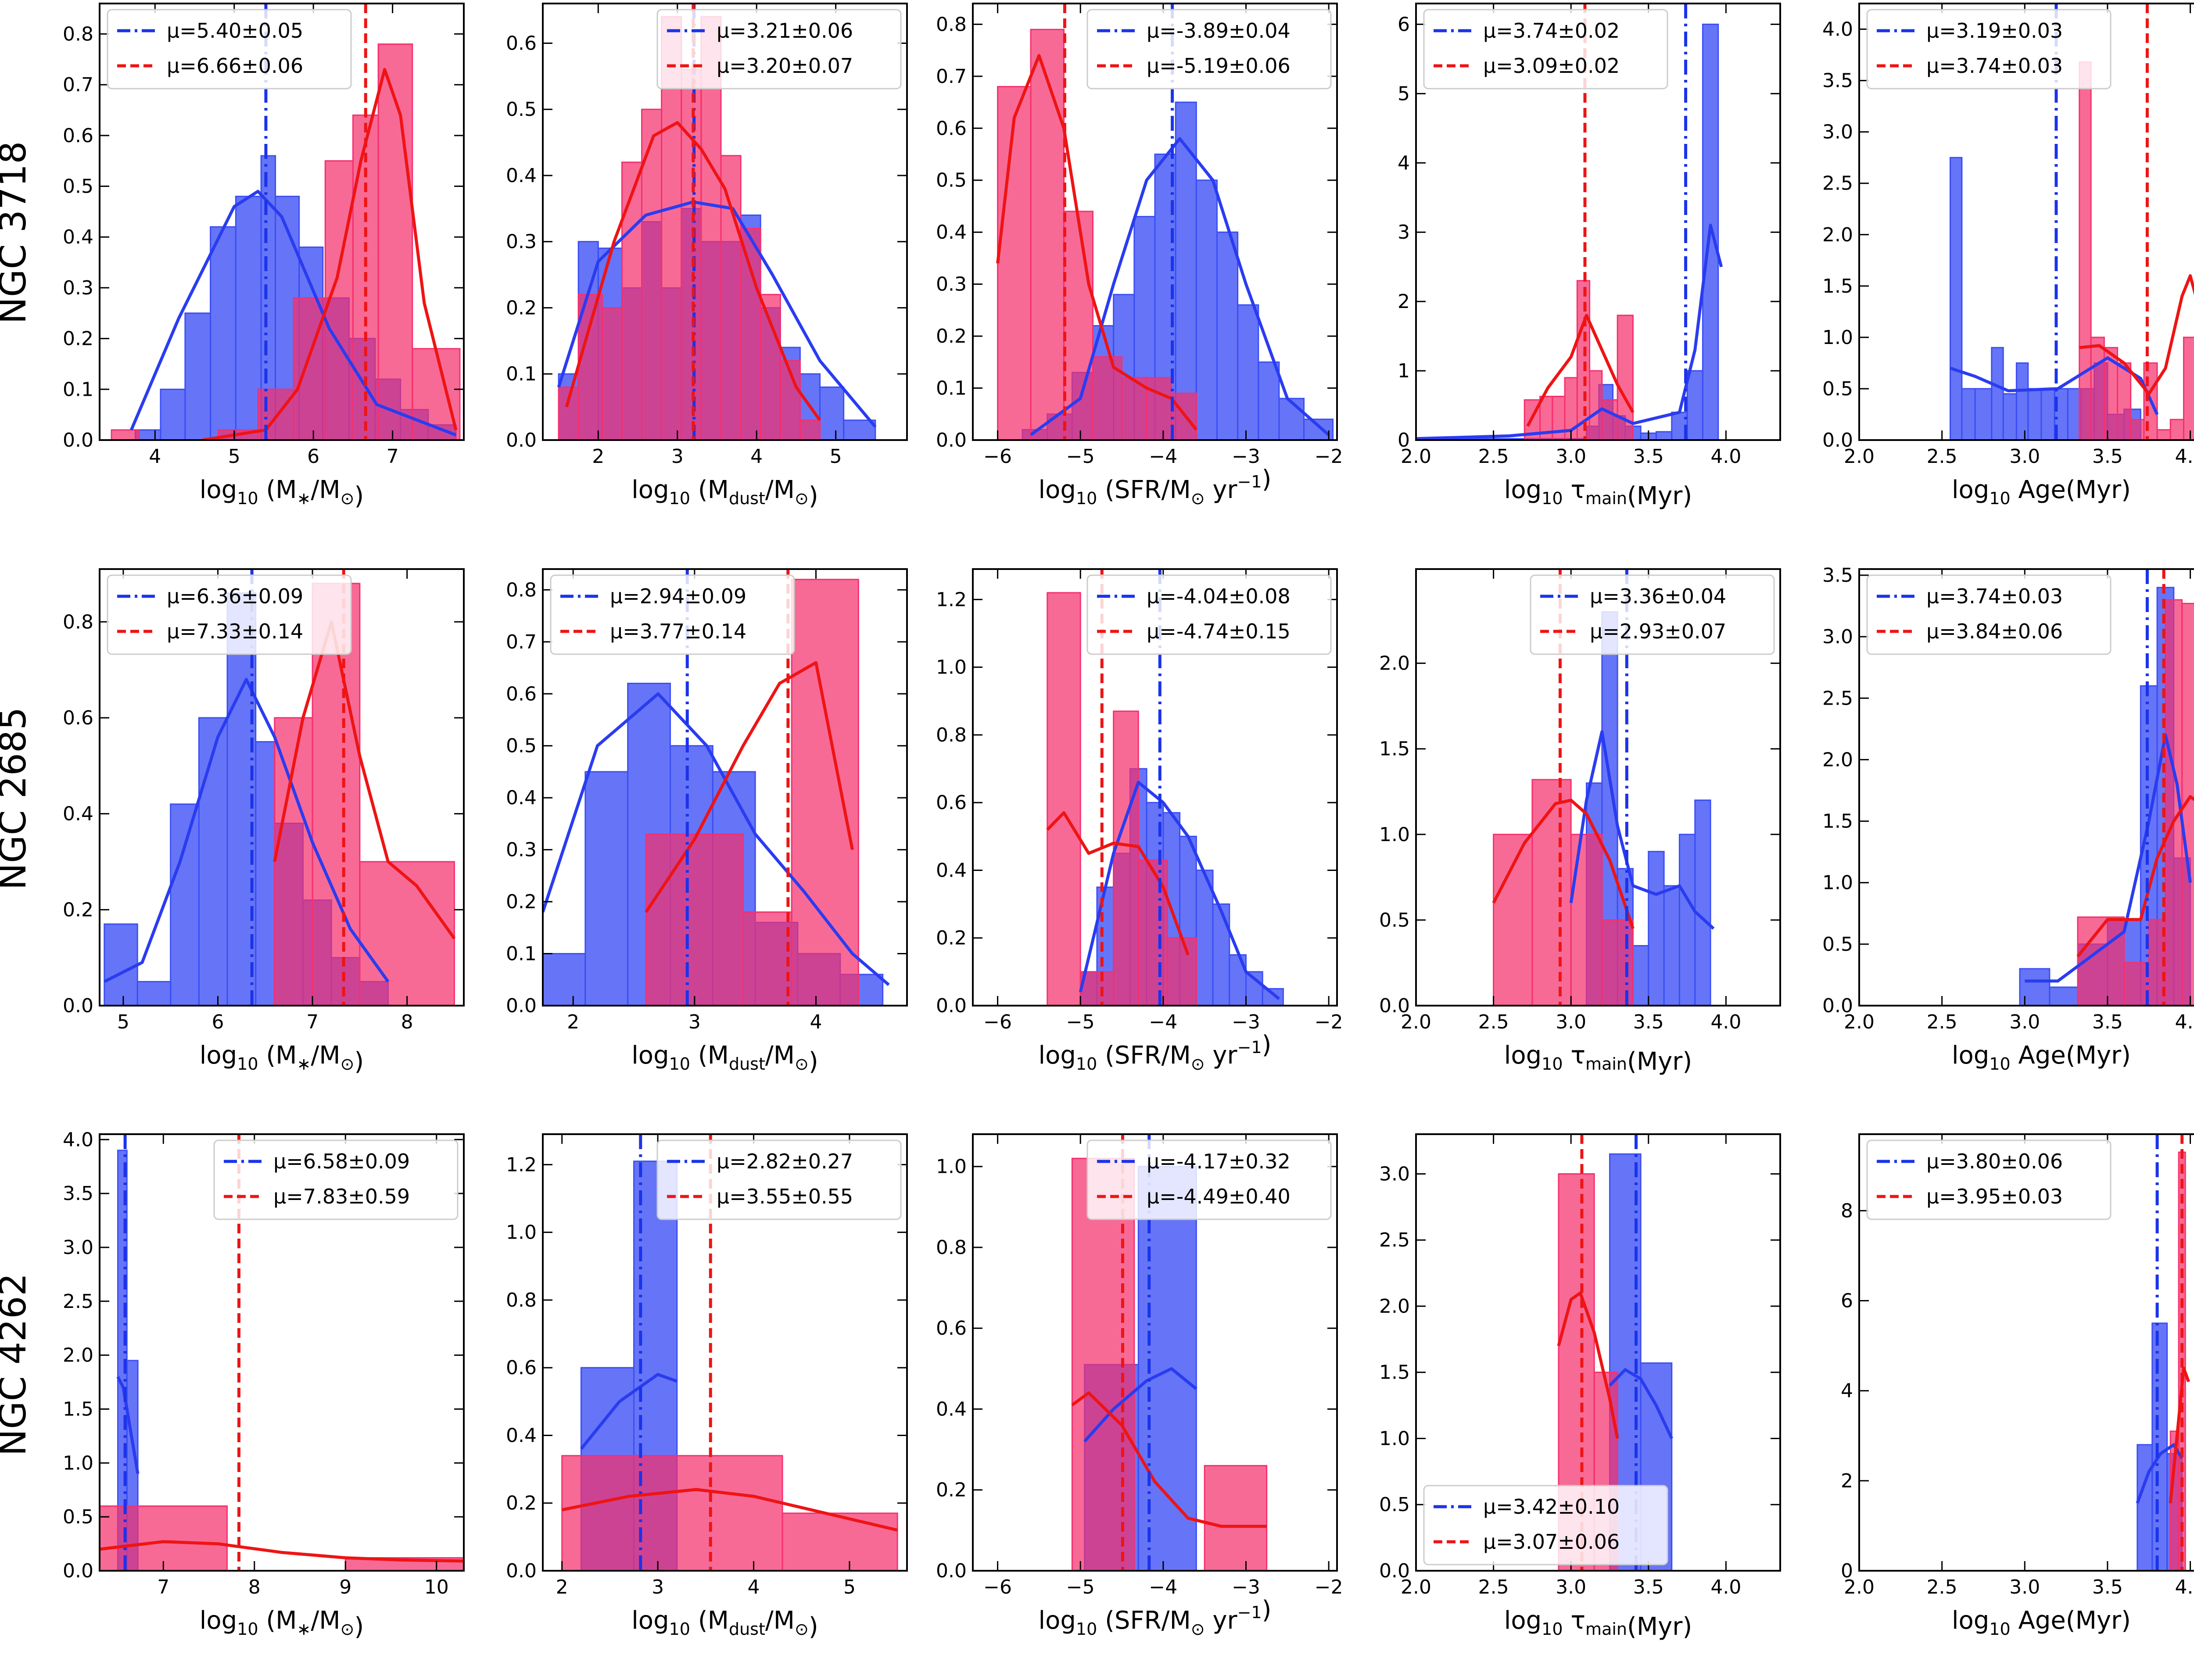 The height and width of the screenshot is (1680, 2194). What do you see at coordinates (235, 31) in the screenshot?
I see `legend-entry: μ=5.40±0.05` at bounding box center [235, 31].